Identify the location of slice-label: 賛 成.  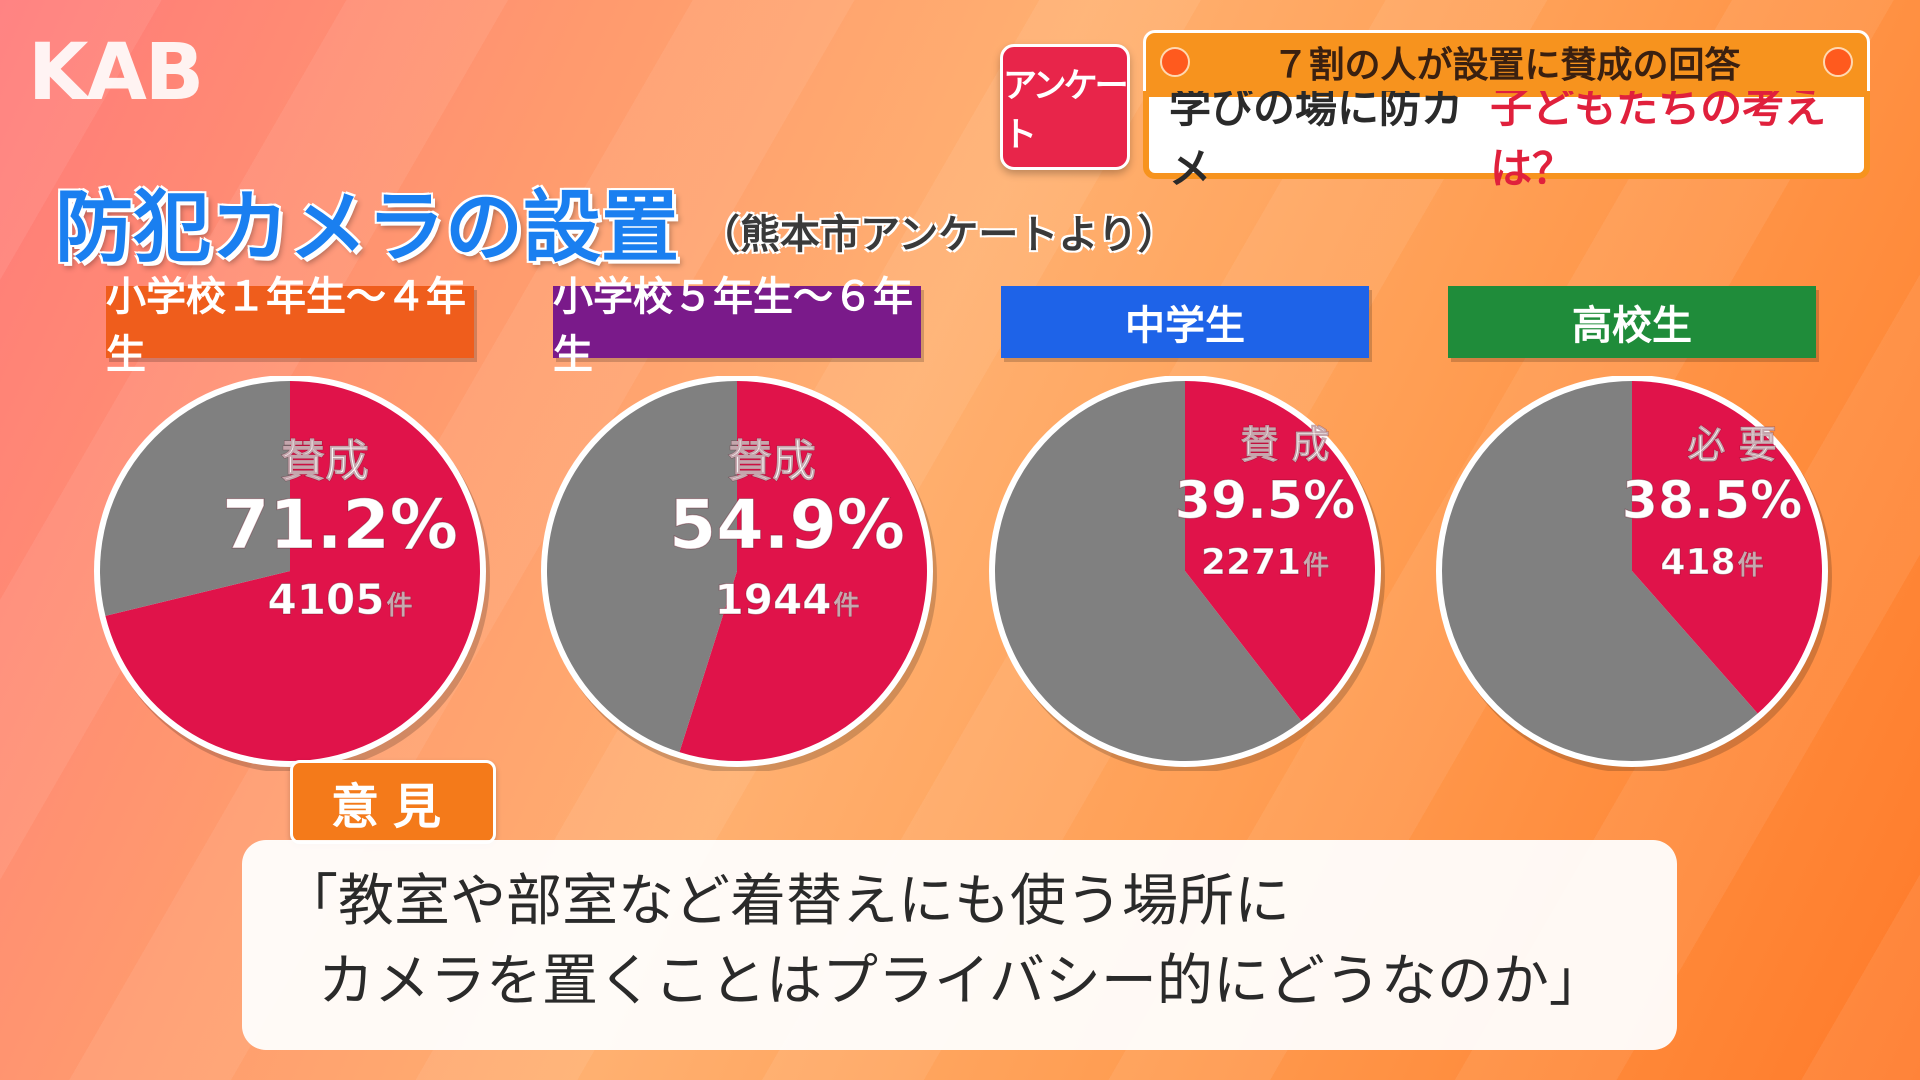
(1284, 445).